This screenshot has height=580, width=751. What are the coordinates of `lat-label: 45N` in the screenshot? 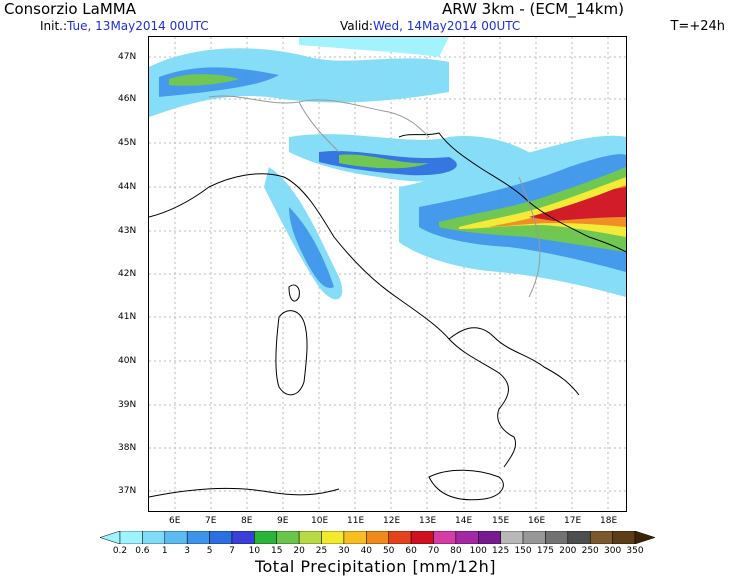 It's located at (127, 143).